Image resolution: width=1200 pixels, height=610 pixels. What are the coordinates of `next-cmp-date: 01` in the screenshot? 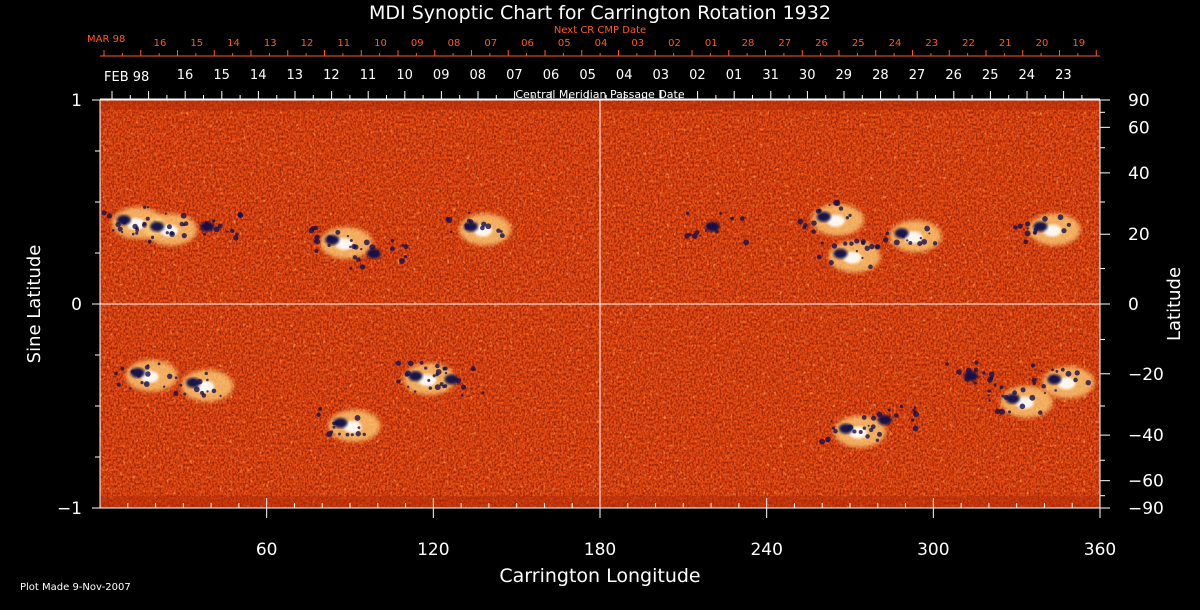 It's located at (711, 43).